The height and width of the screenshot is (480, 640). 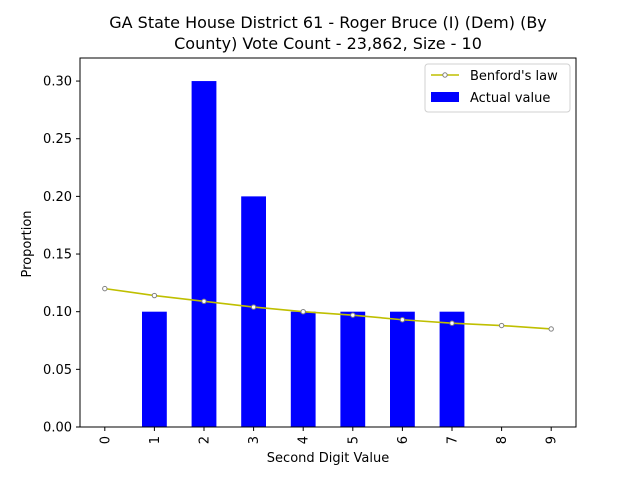 I want to click on y-axis: 0.00 0.05 0.10 0.15 0.20 0.25 0.30, so click(x=61, y=255).